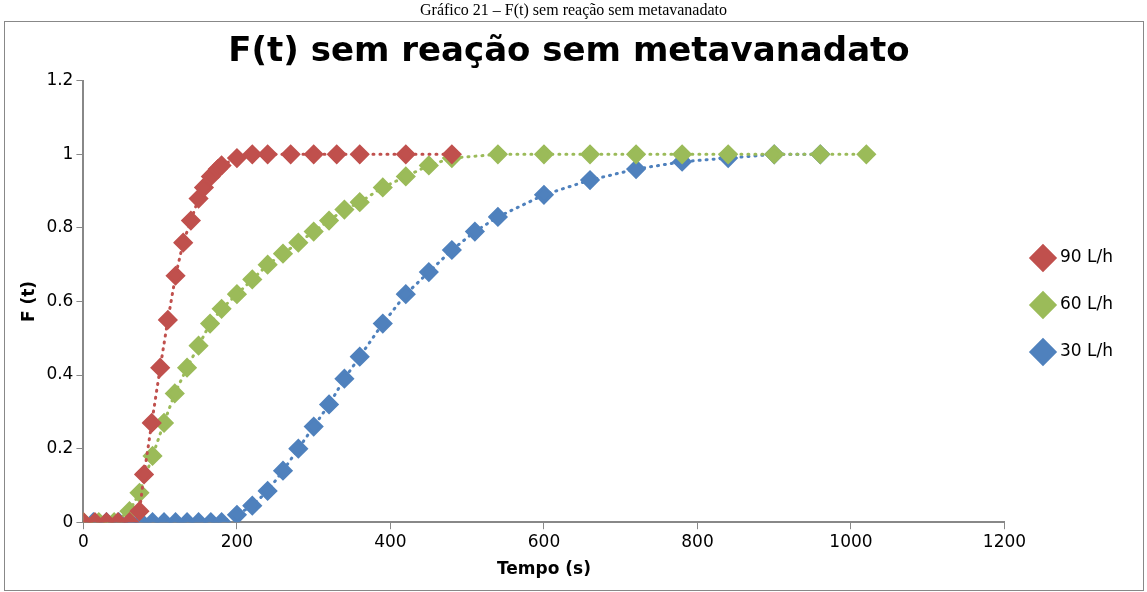  What do you see at coordinates (1086, 256) in the screenshot?
I see `legend-label: 90 L/h` at bounding box center [1086, 256].